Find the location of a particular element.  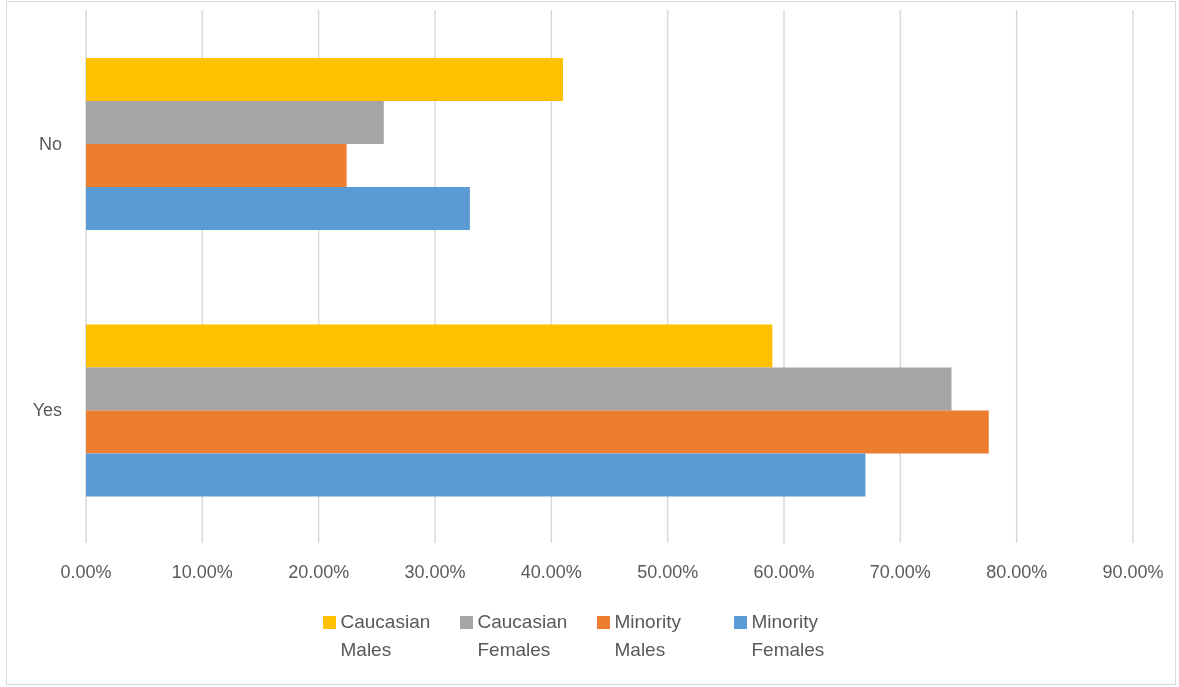

legend-label: Minority Females is located at coordinates (788, 636).